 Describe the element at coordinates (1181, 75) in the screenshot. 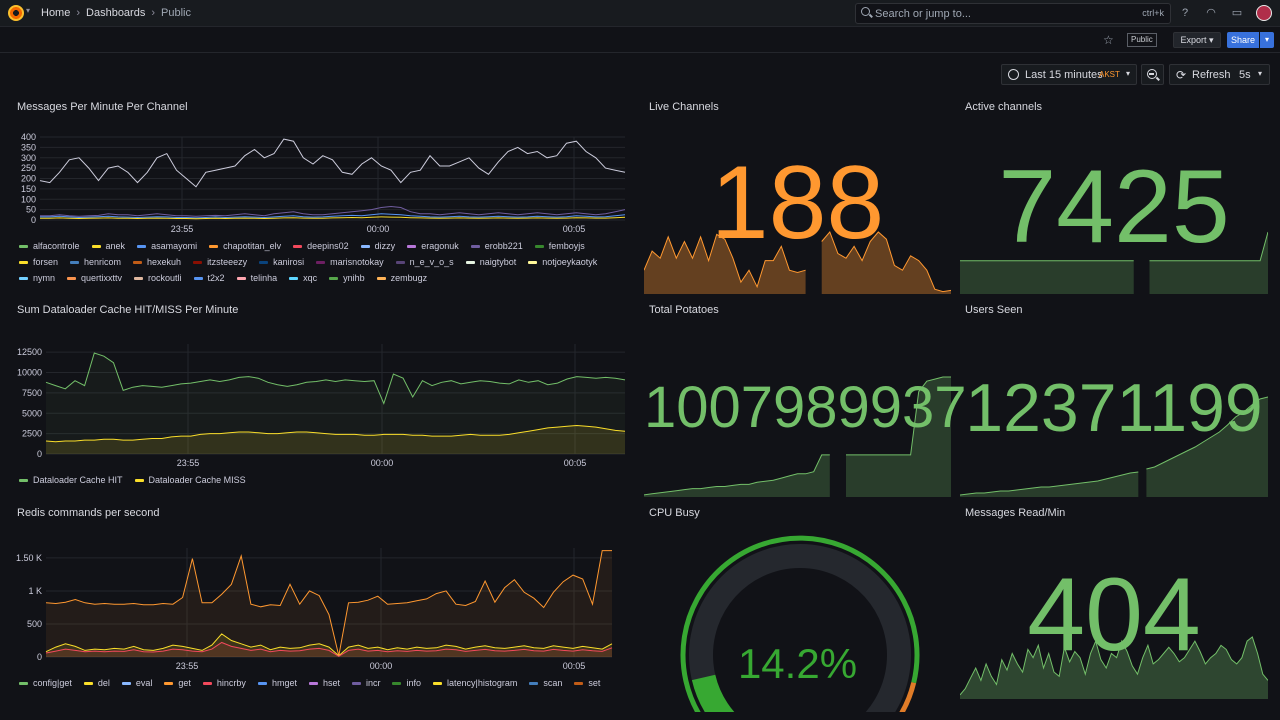

I see `refresh-icon: ⟳` at that location.